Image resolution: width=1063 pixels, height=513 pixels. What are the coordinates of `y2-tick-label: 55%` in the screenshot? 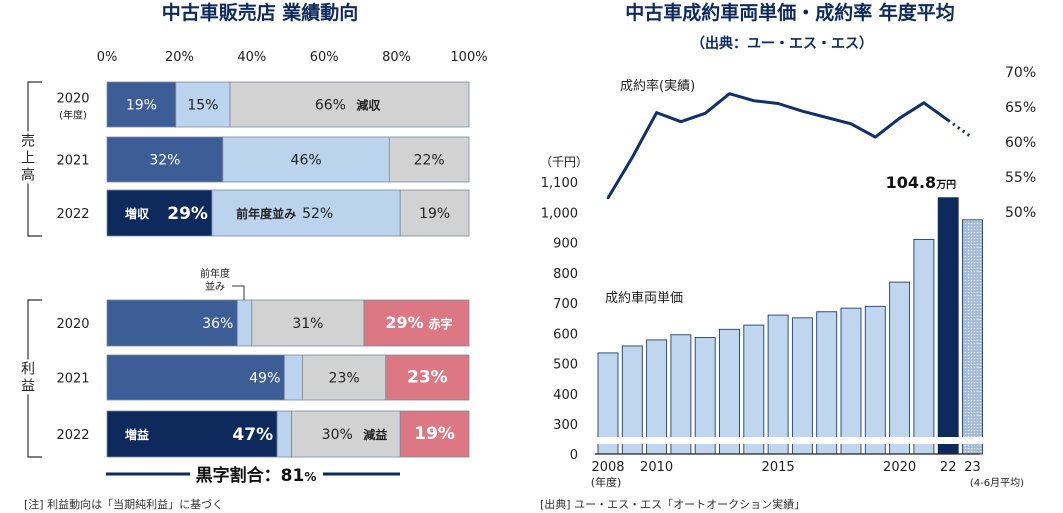 It's located at (1020, 178).